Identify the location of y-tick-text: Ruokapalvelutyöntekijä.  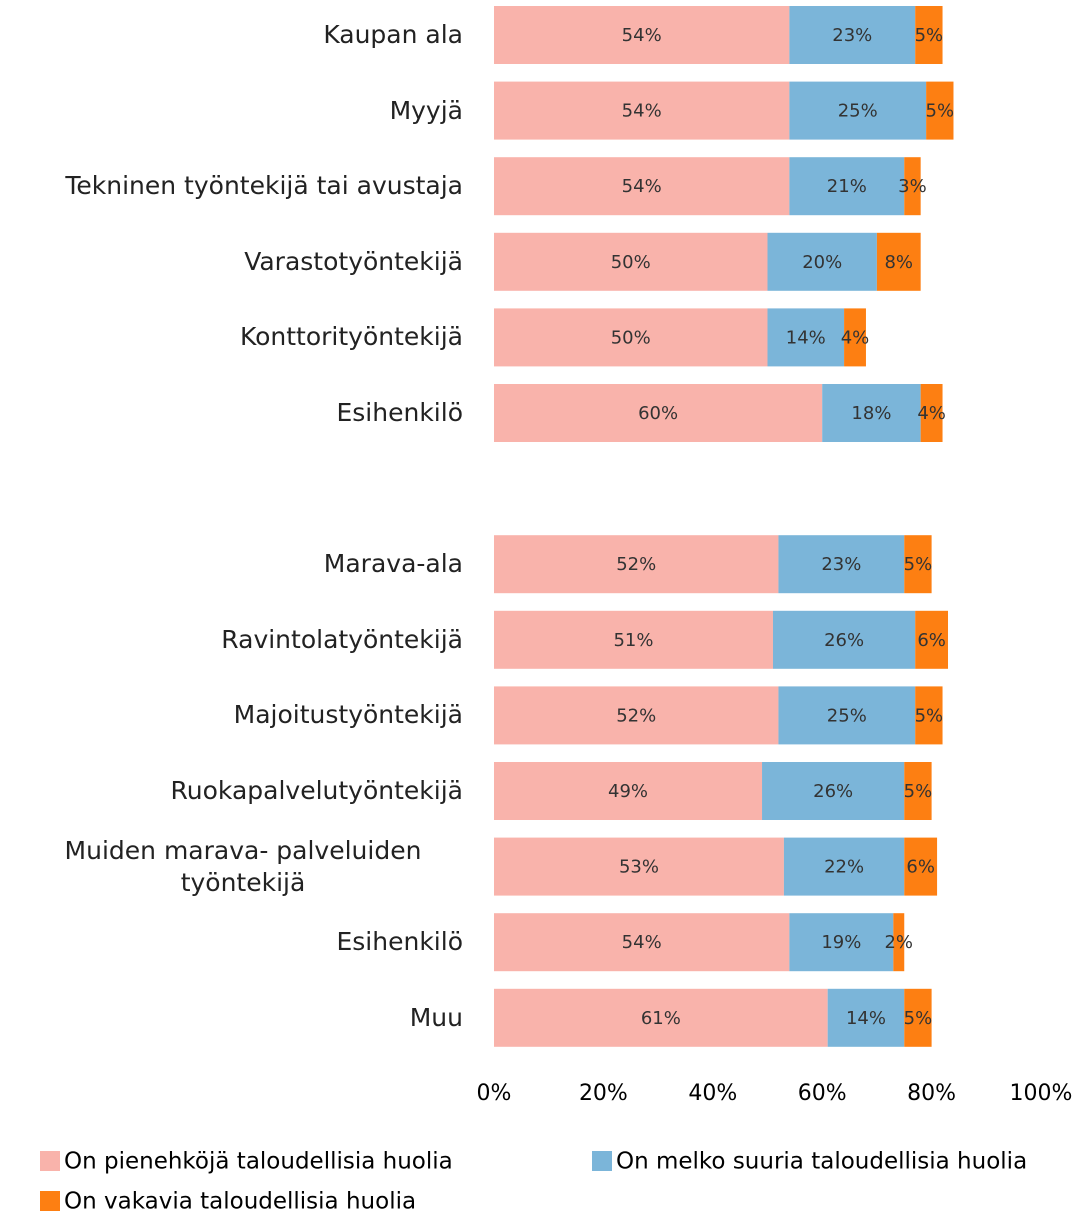
(316, 790).